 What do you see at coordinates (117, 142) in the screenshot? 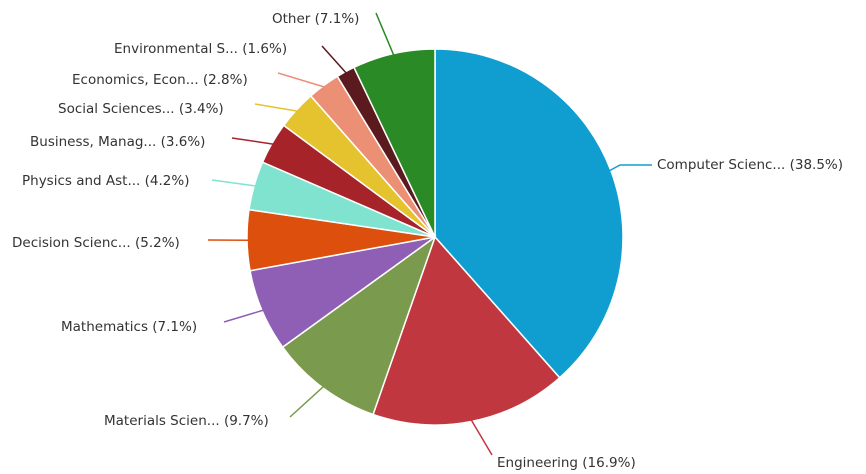
I see `slice-label: Business, Manag... (3.6%)` at bounding box center [117, 142].